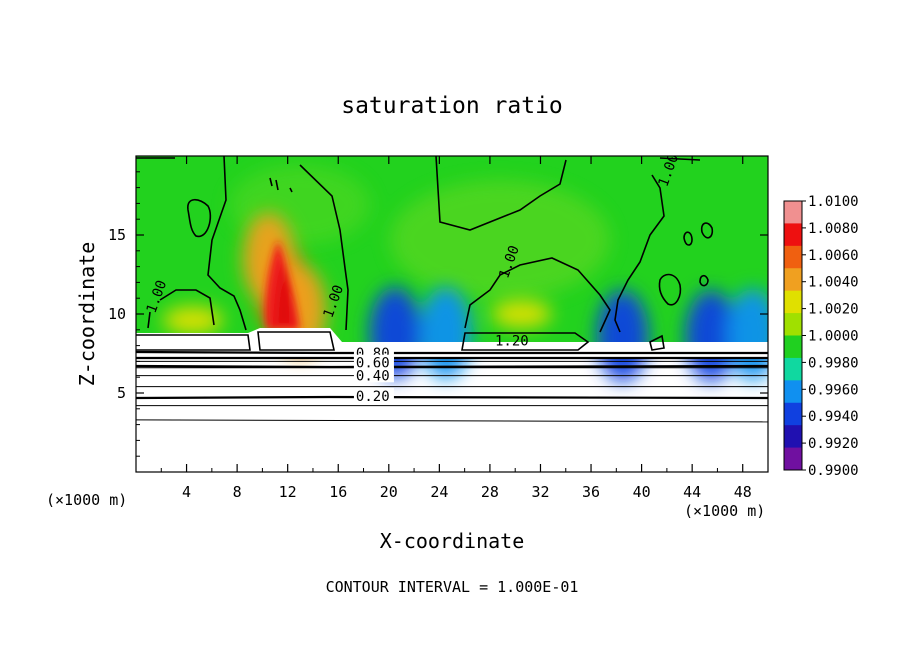 The image size is (904, 658). Describe the element at coordinates (833, 202) in the screenshot. I see `colorbar-tick-label: 1.0100` at that location.